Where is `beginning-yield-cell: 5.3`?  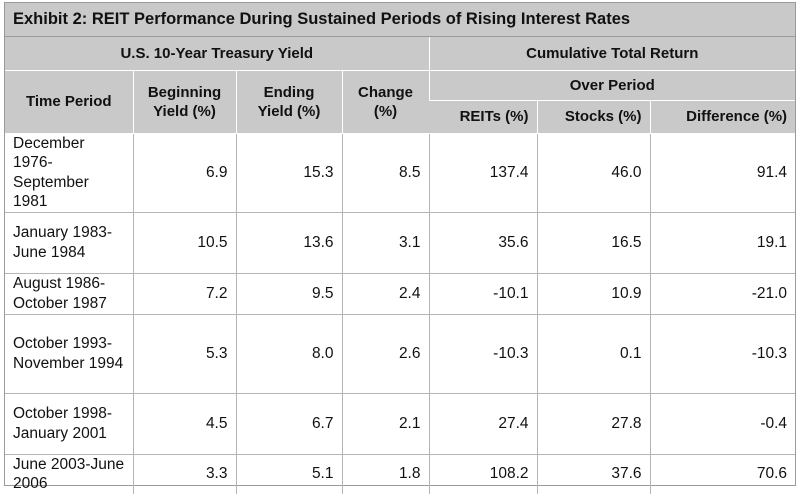
beginning-yield-cell: 5.3 is located at coordinates (184, 354).